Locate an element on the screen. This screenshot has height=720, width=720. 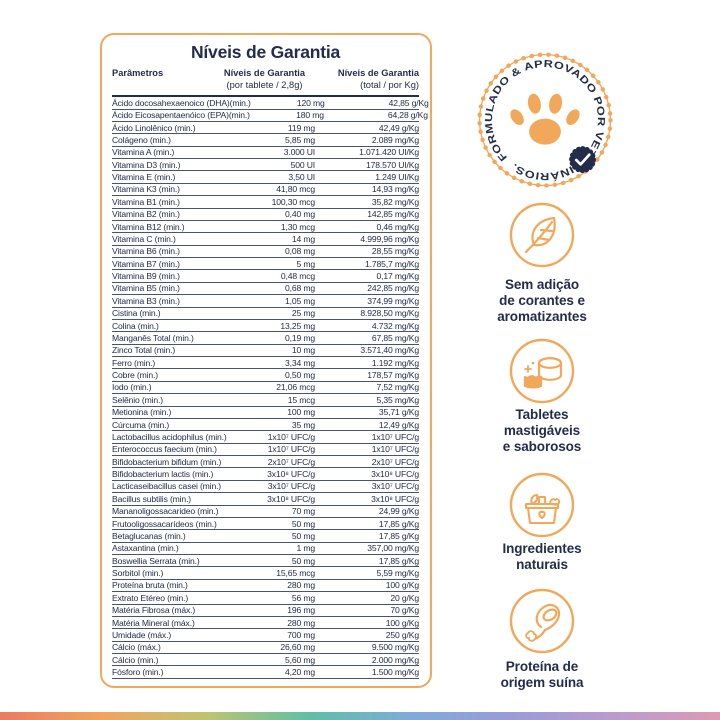
value-per-tablet: 2x10⁷ UFC/g is located at coordinates (291, 461).